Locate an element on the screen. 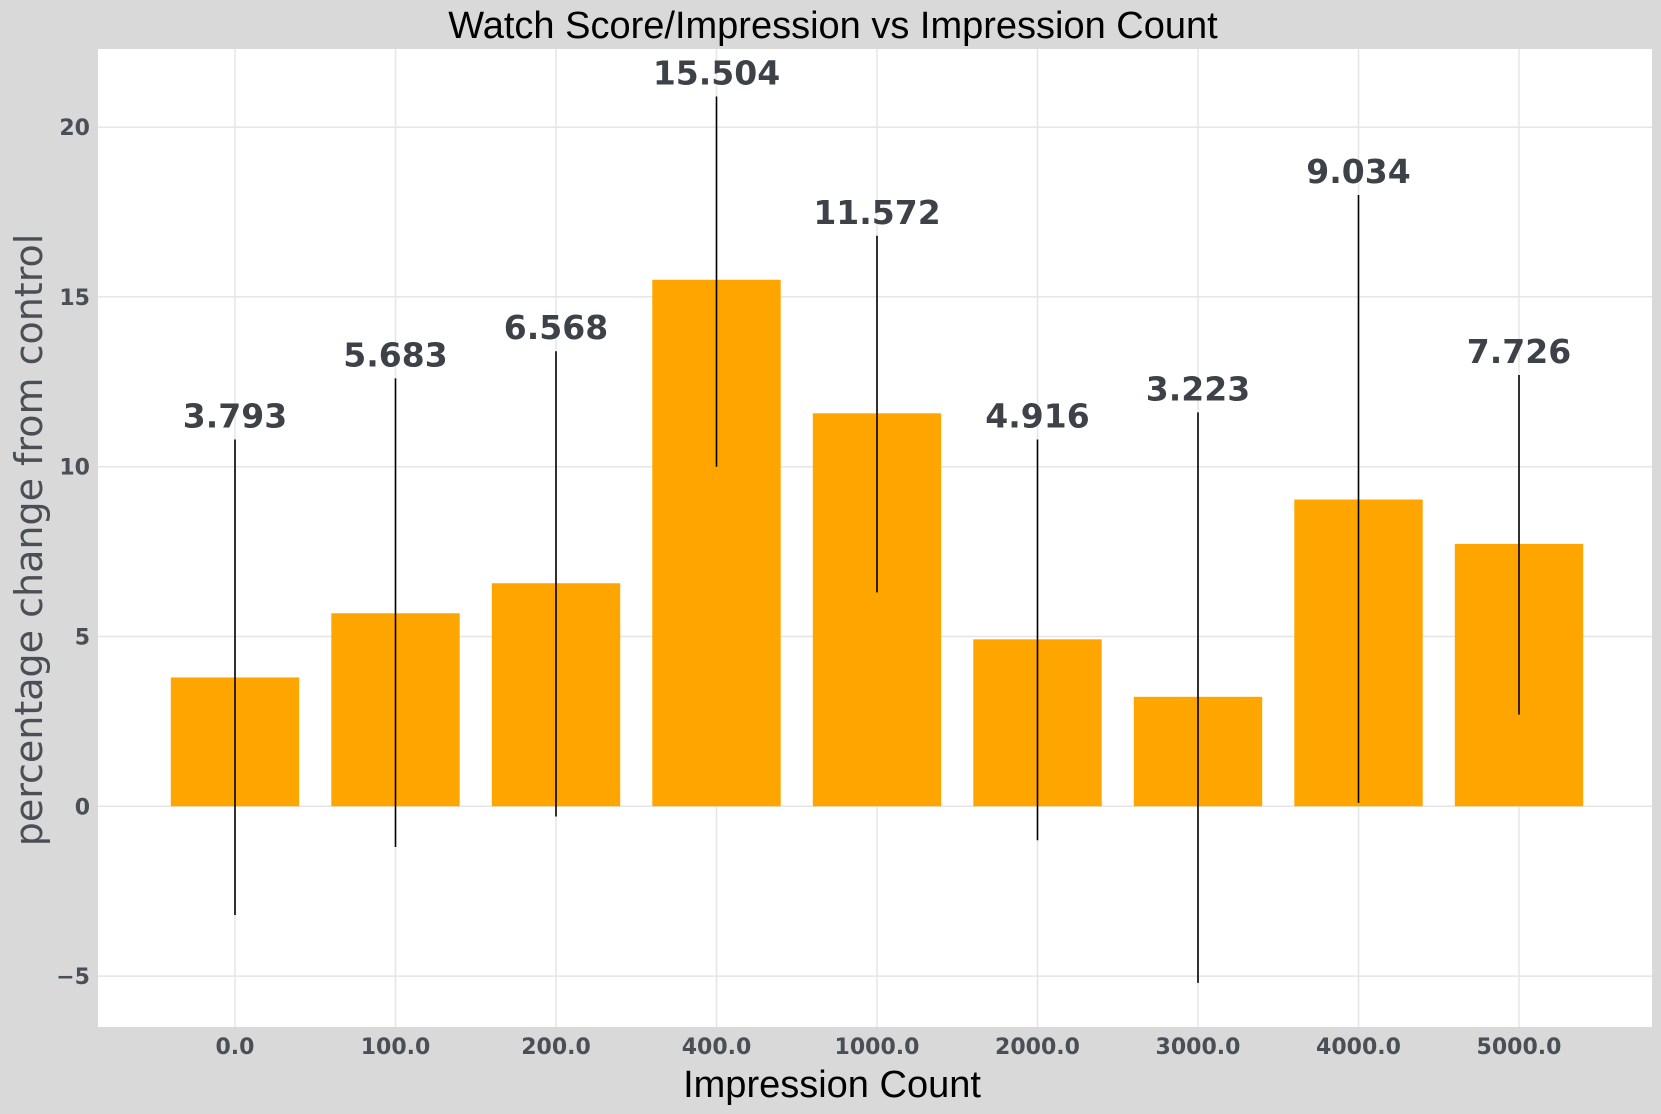 This screenshot has height=1114, width=1661. data-label-400.0: 15.504 is located at coordinates (716, 73).